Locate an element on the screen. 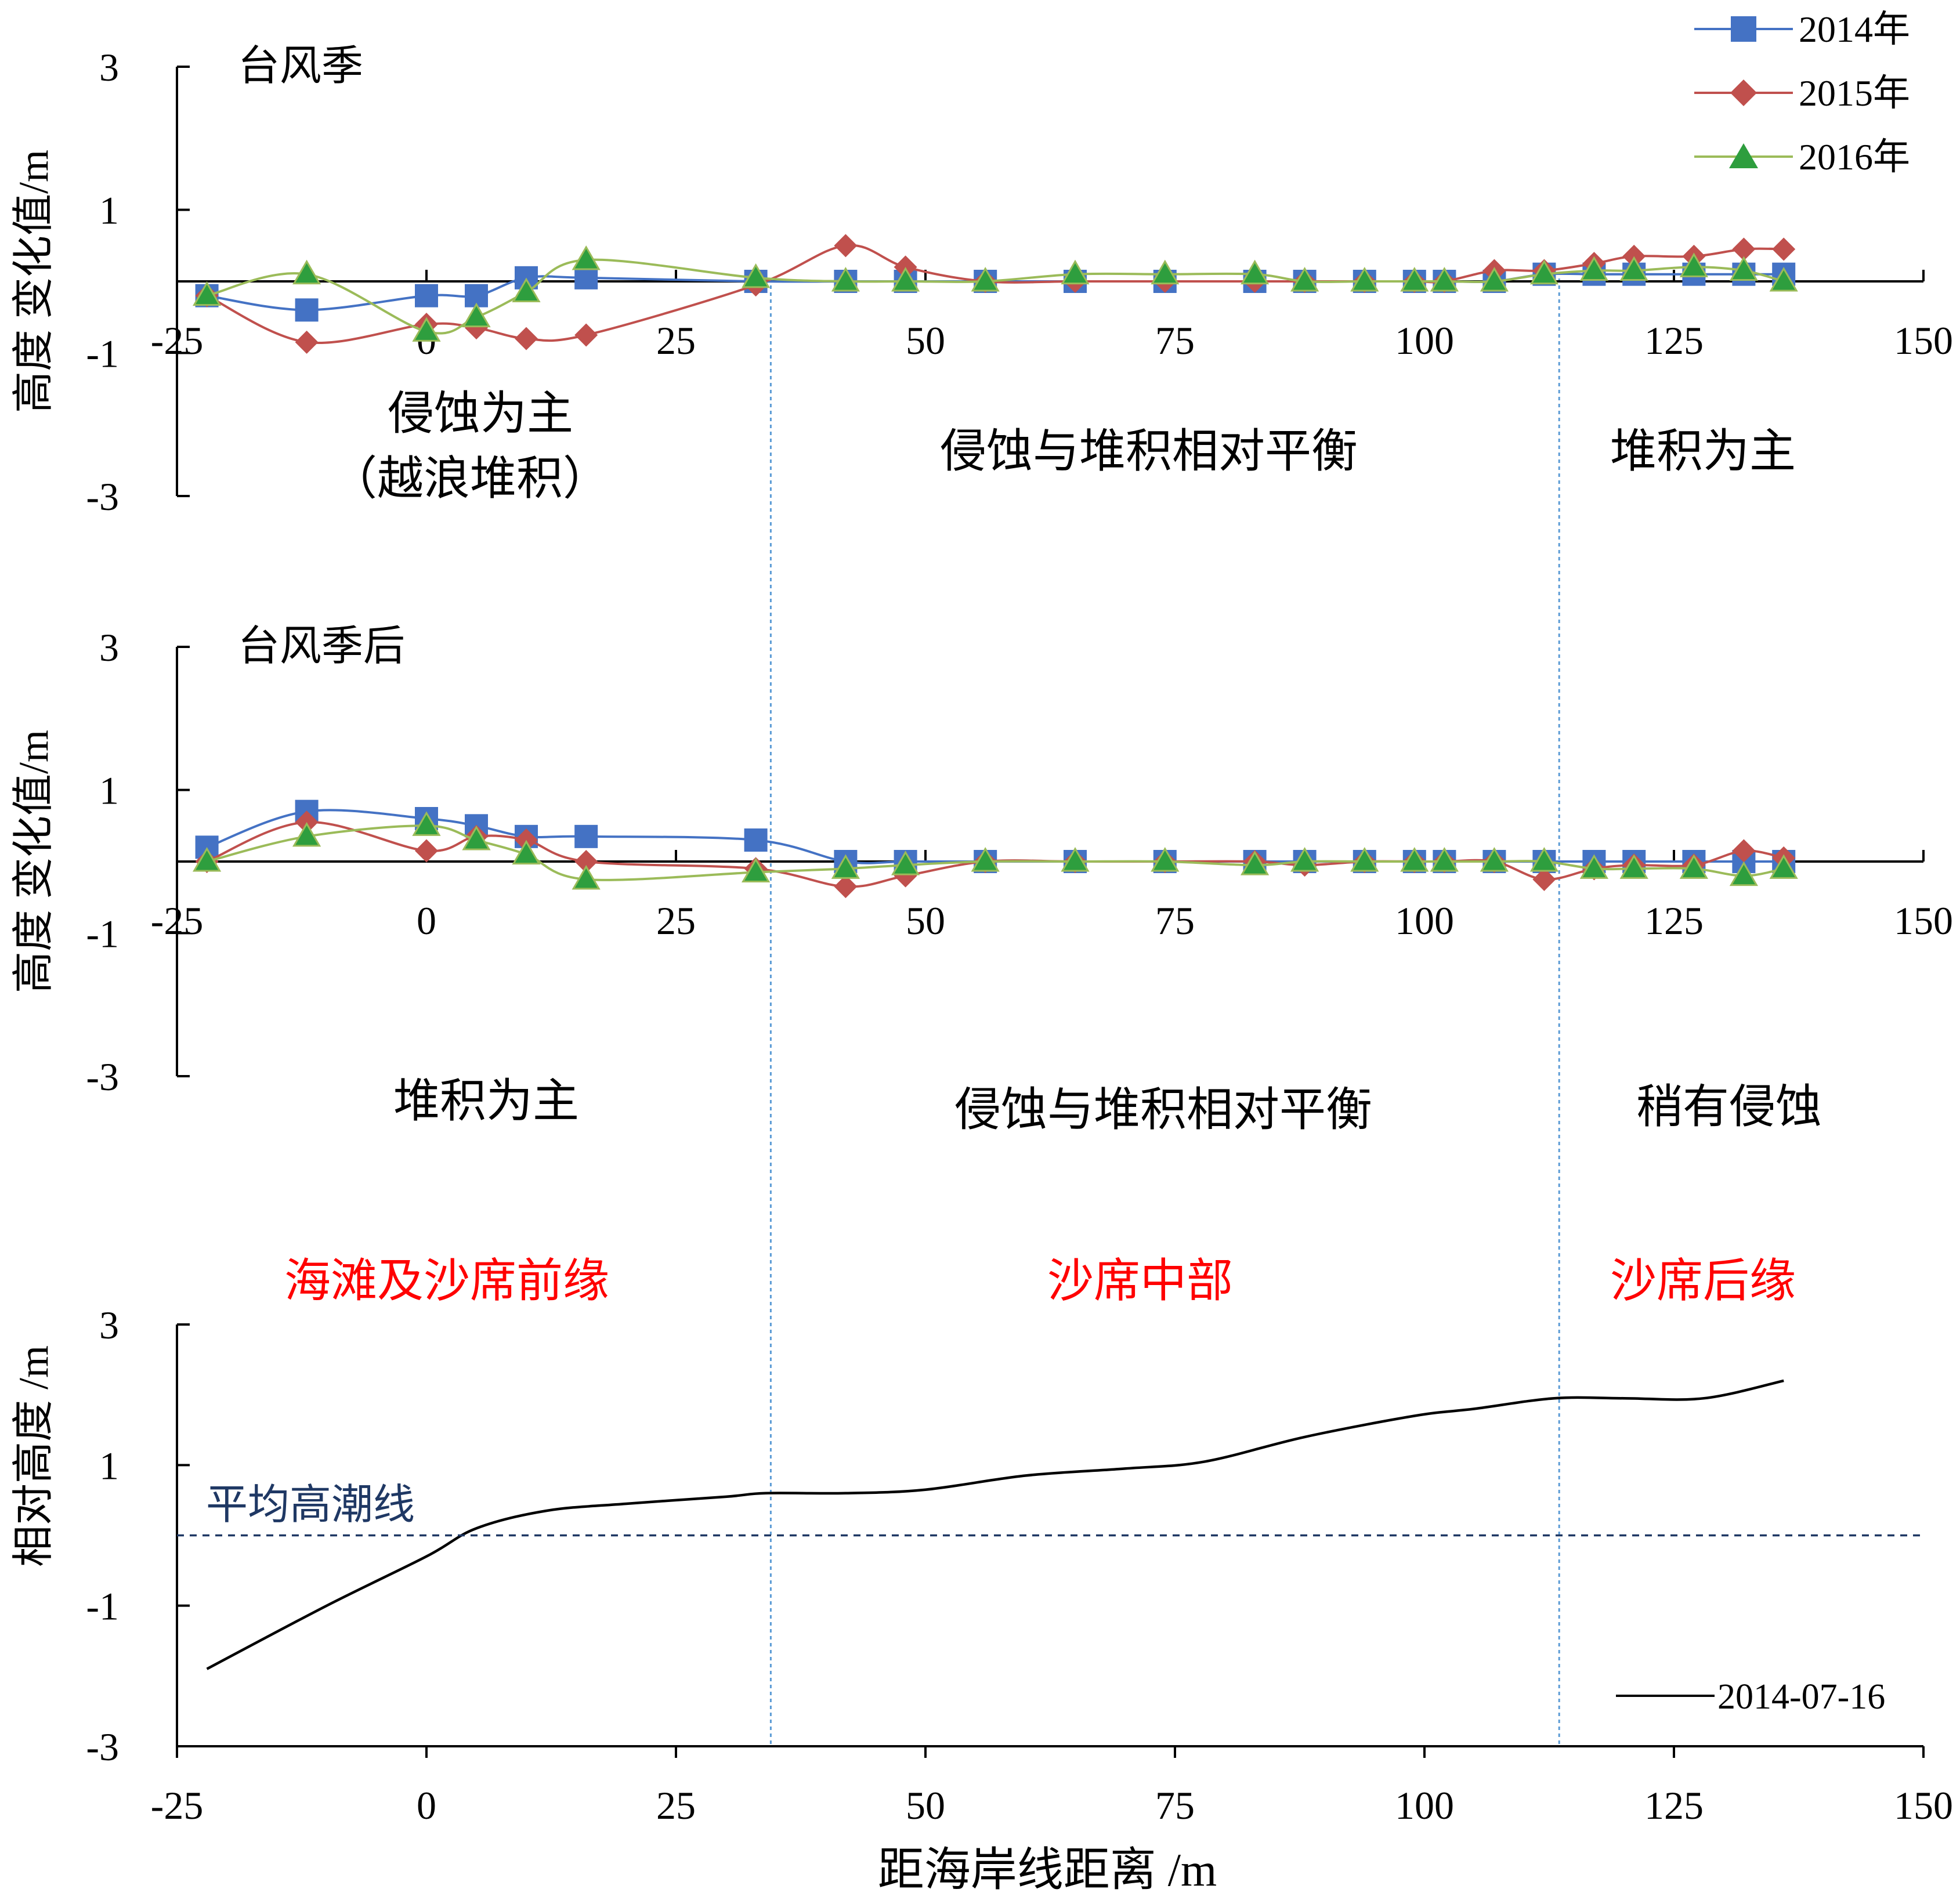  legend: 2014年 2015年 2016年 is located at coordinates (1802, 93).